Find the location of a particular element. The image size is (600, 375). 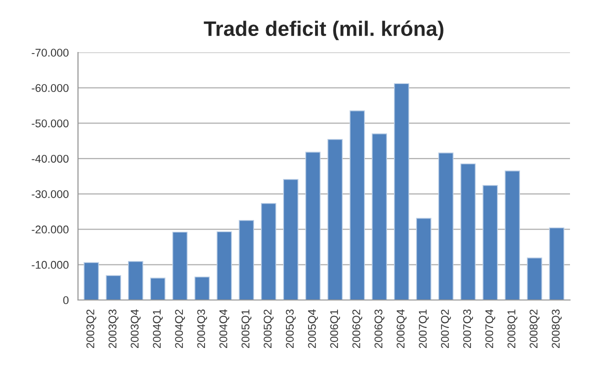

x-tick-label: 2004Q1 is located at coordinates (157, 329).